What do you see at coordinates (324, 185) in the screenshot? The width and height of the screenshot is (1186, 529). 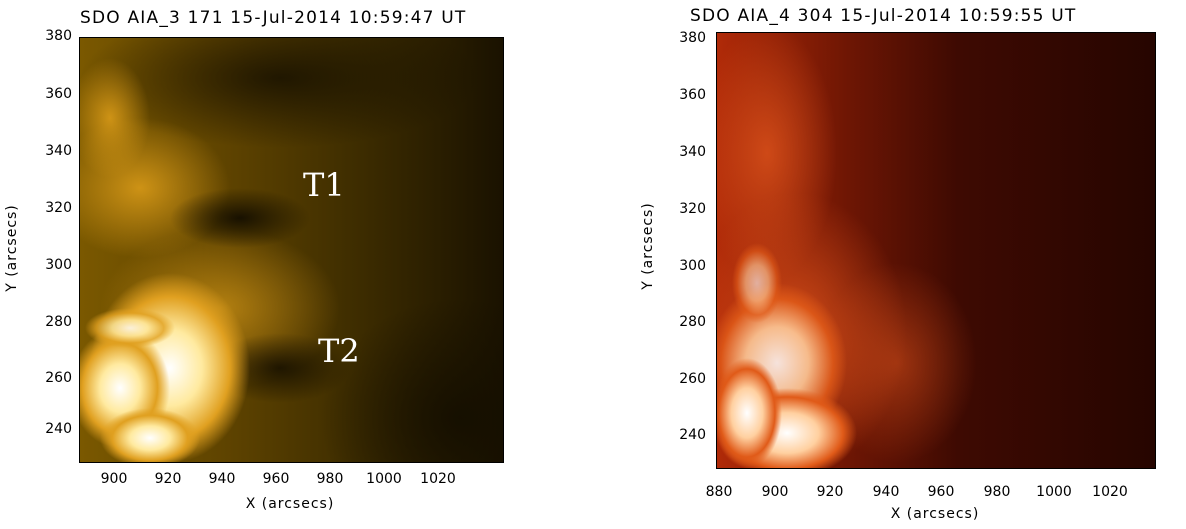 I see `annotation-t1: T1` at bounding box center [324, 185].